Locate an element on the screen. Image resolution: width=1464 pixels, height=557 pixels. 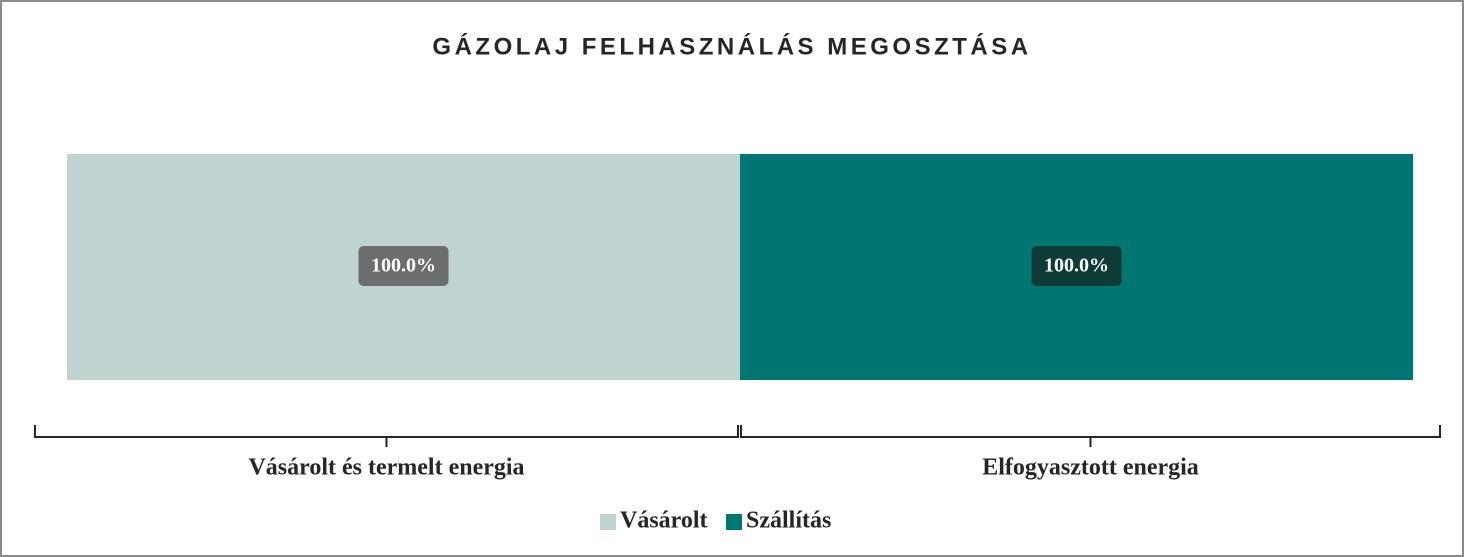
legend-label: Vásárolt is located at coordinates (664, 521).